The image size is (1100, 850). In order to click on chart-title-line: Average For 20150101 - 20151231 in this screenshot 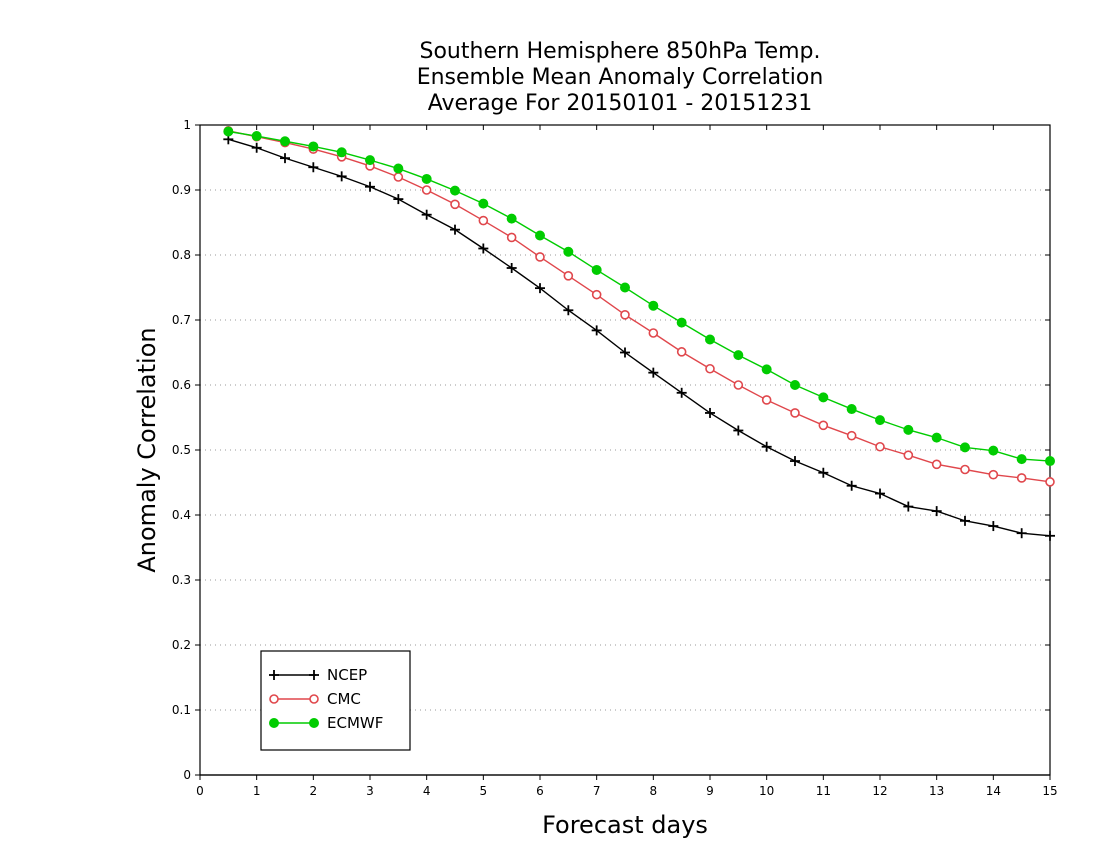, I will do `click(620, 103)`.